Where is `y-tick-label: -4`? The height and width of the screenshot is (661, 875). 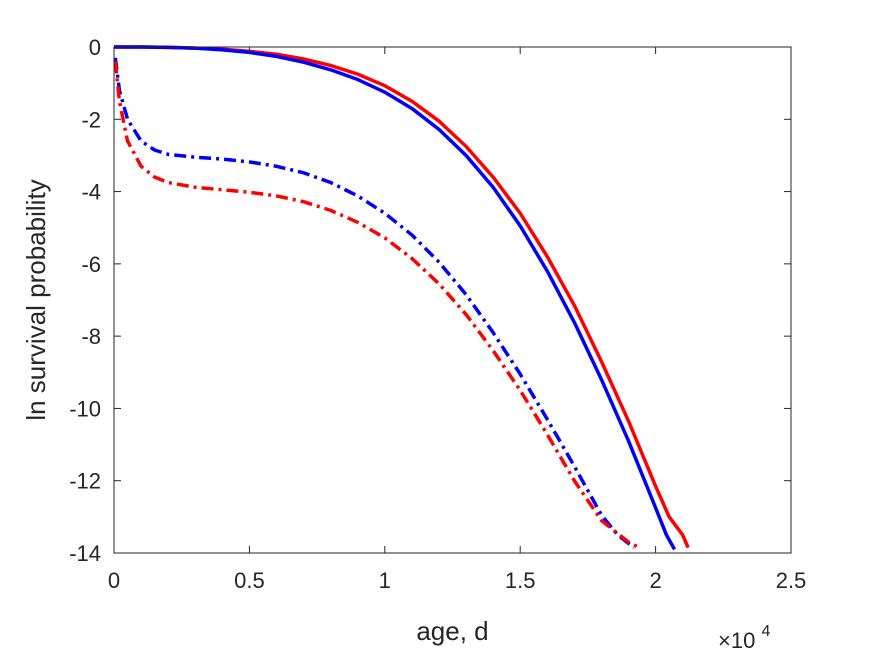 y-tick-label: -4 is located at coordinates (91, 192).